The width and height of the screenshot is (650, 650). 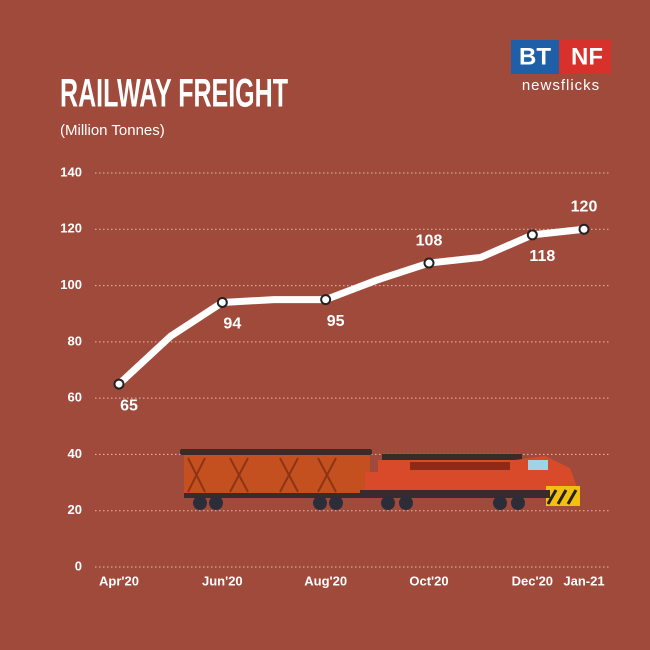 I want to click on data-label: 94, so click(x=232, y=324).